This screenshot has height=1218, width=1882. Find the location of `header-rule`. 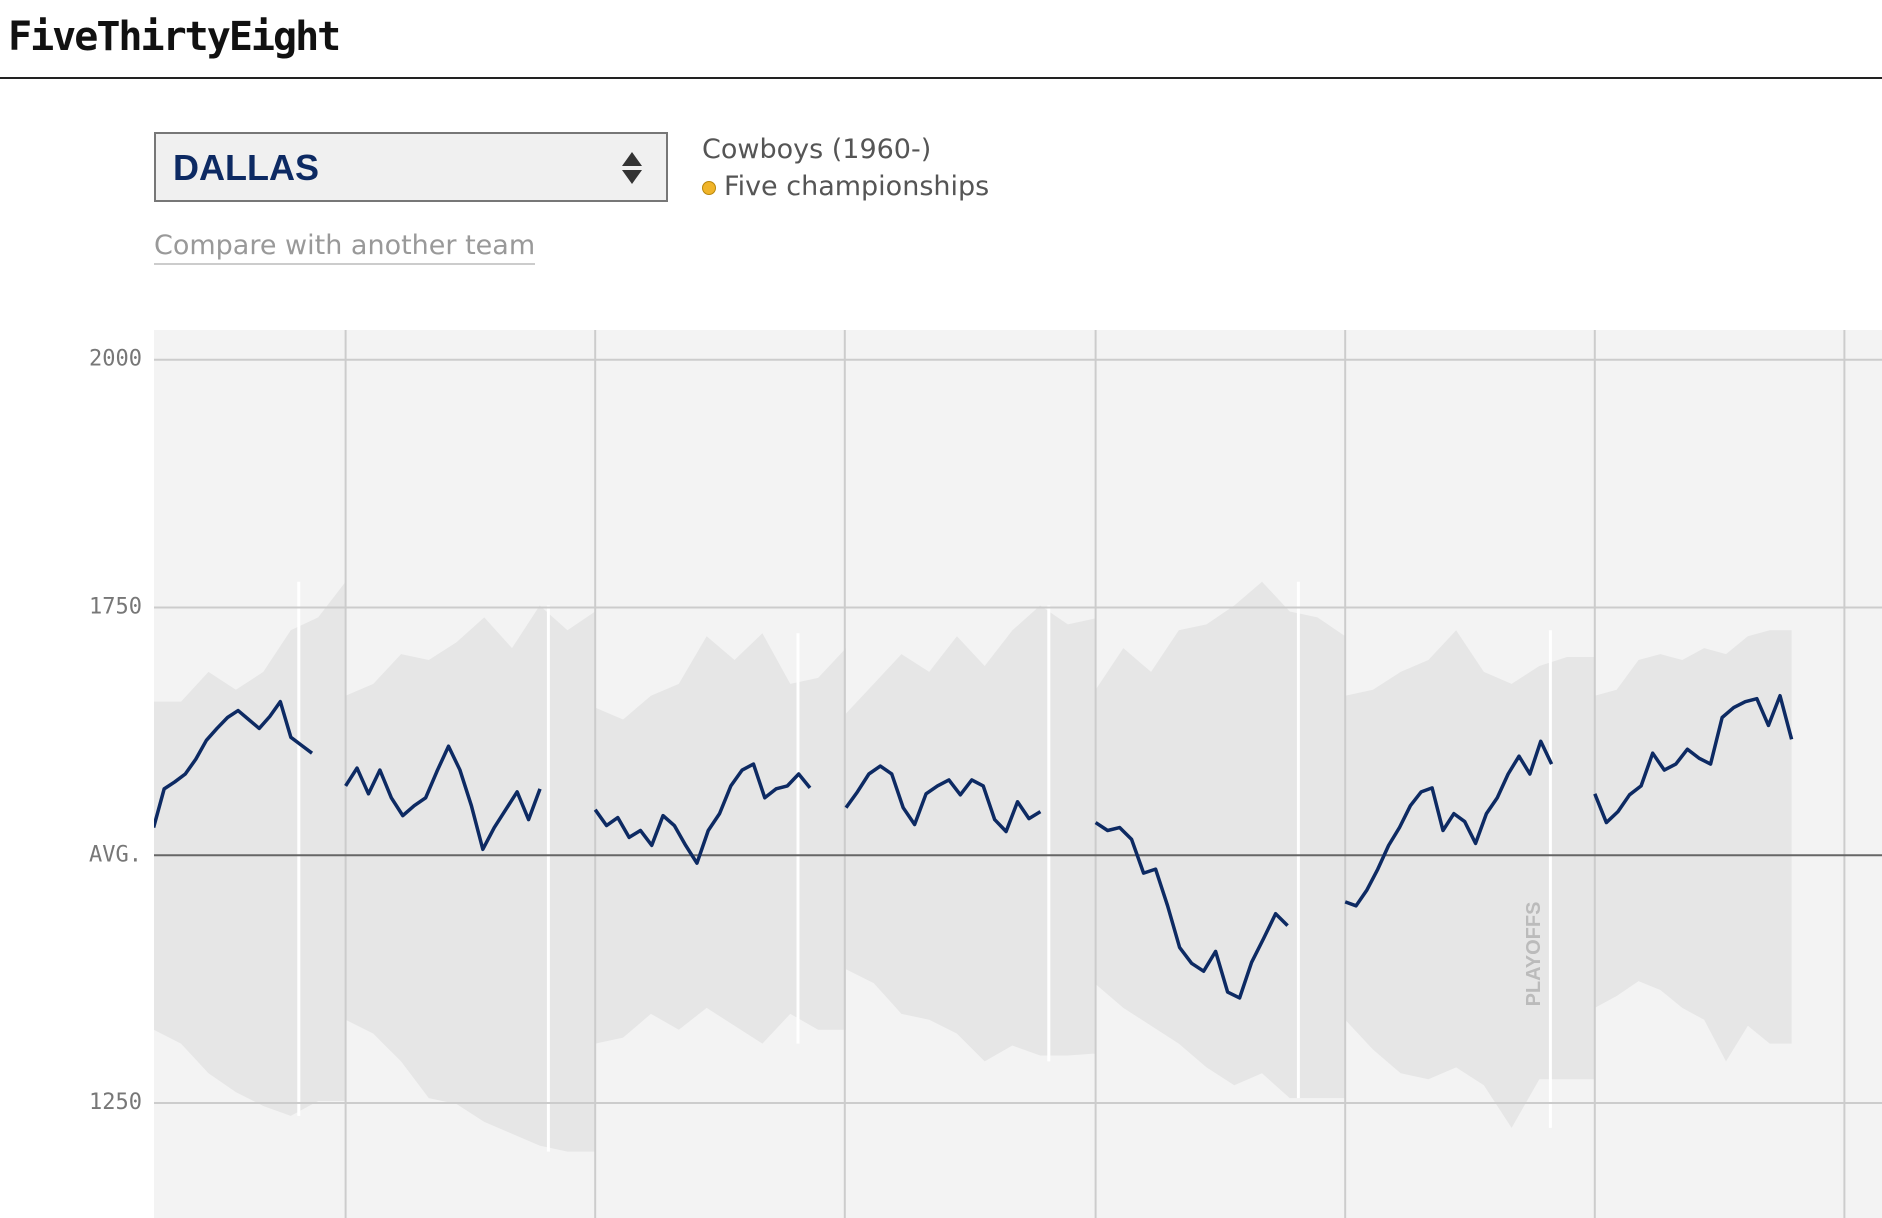

header-rule is located at coordinates (941, 78).